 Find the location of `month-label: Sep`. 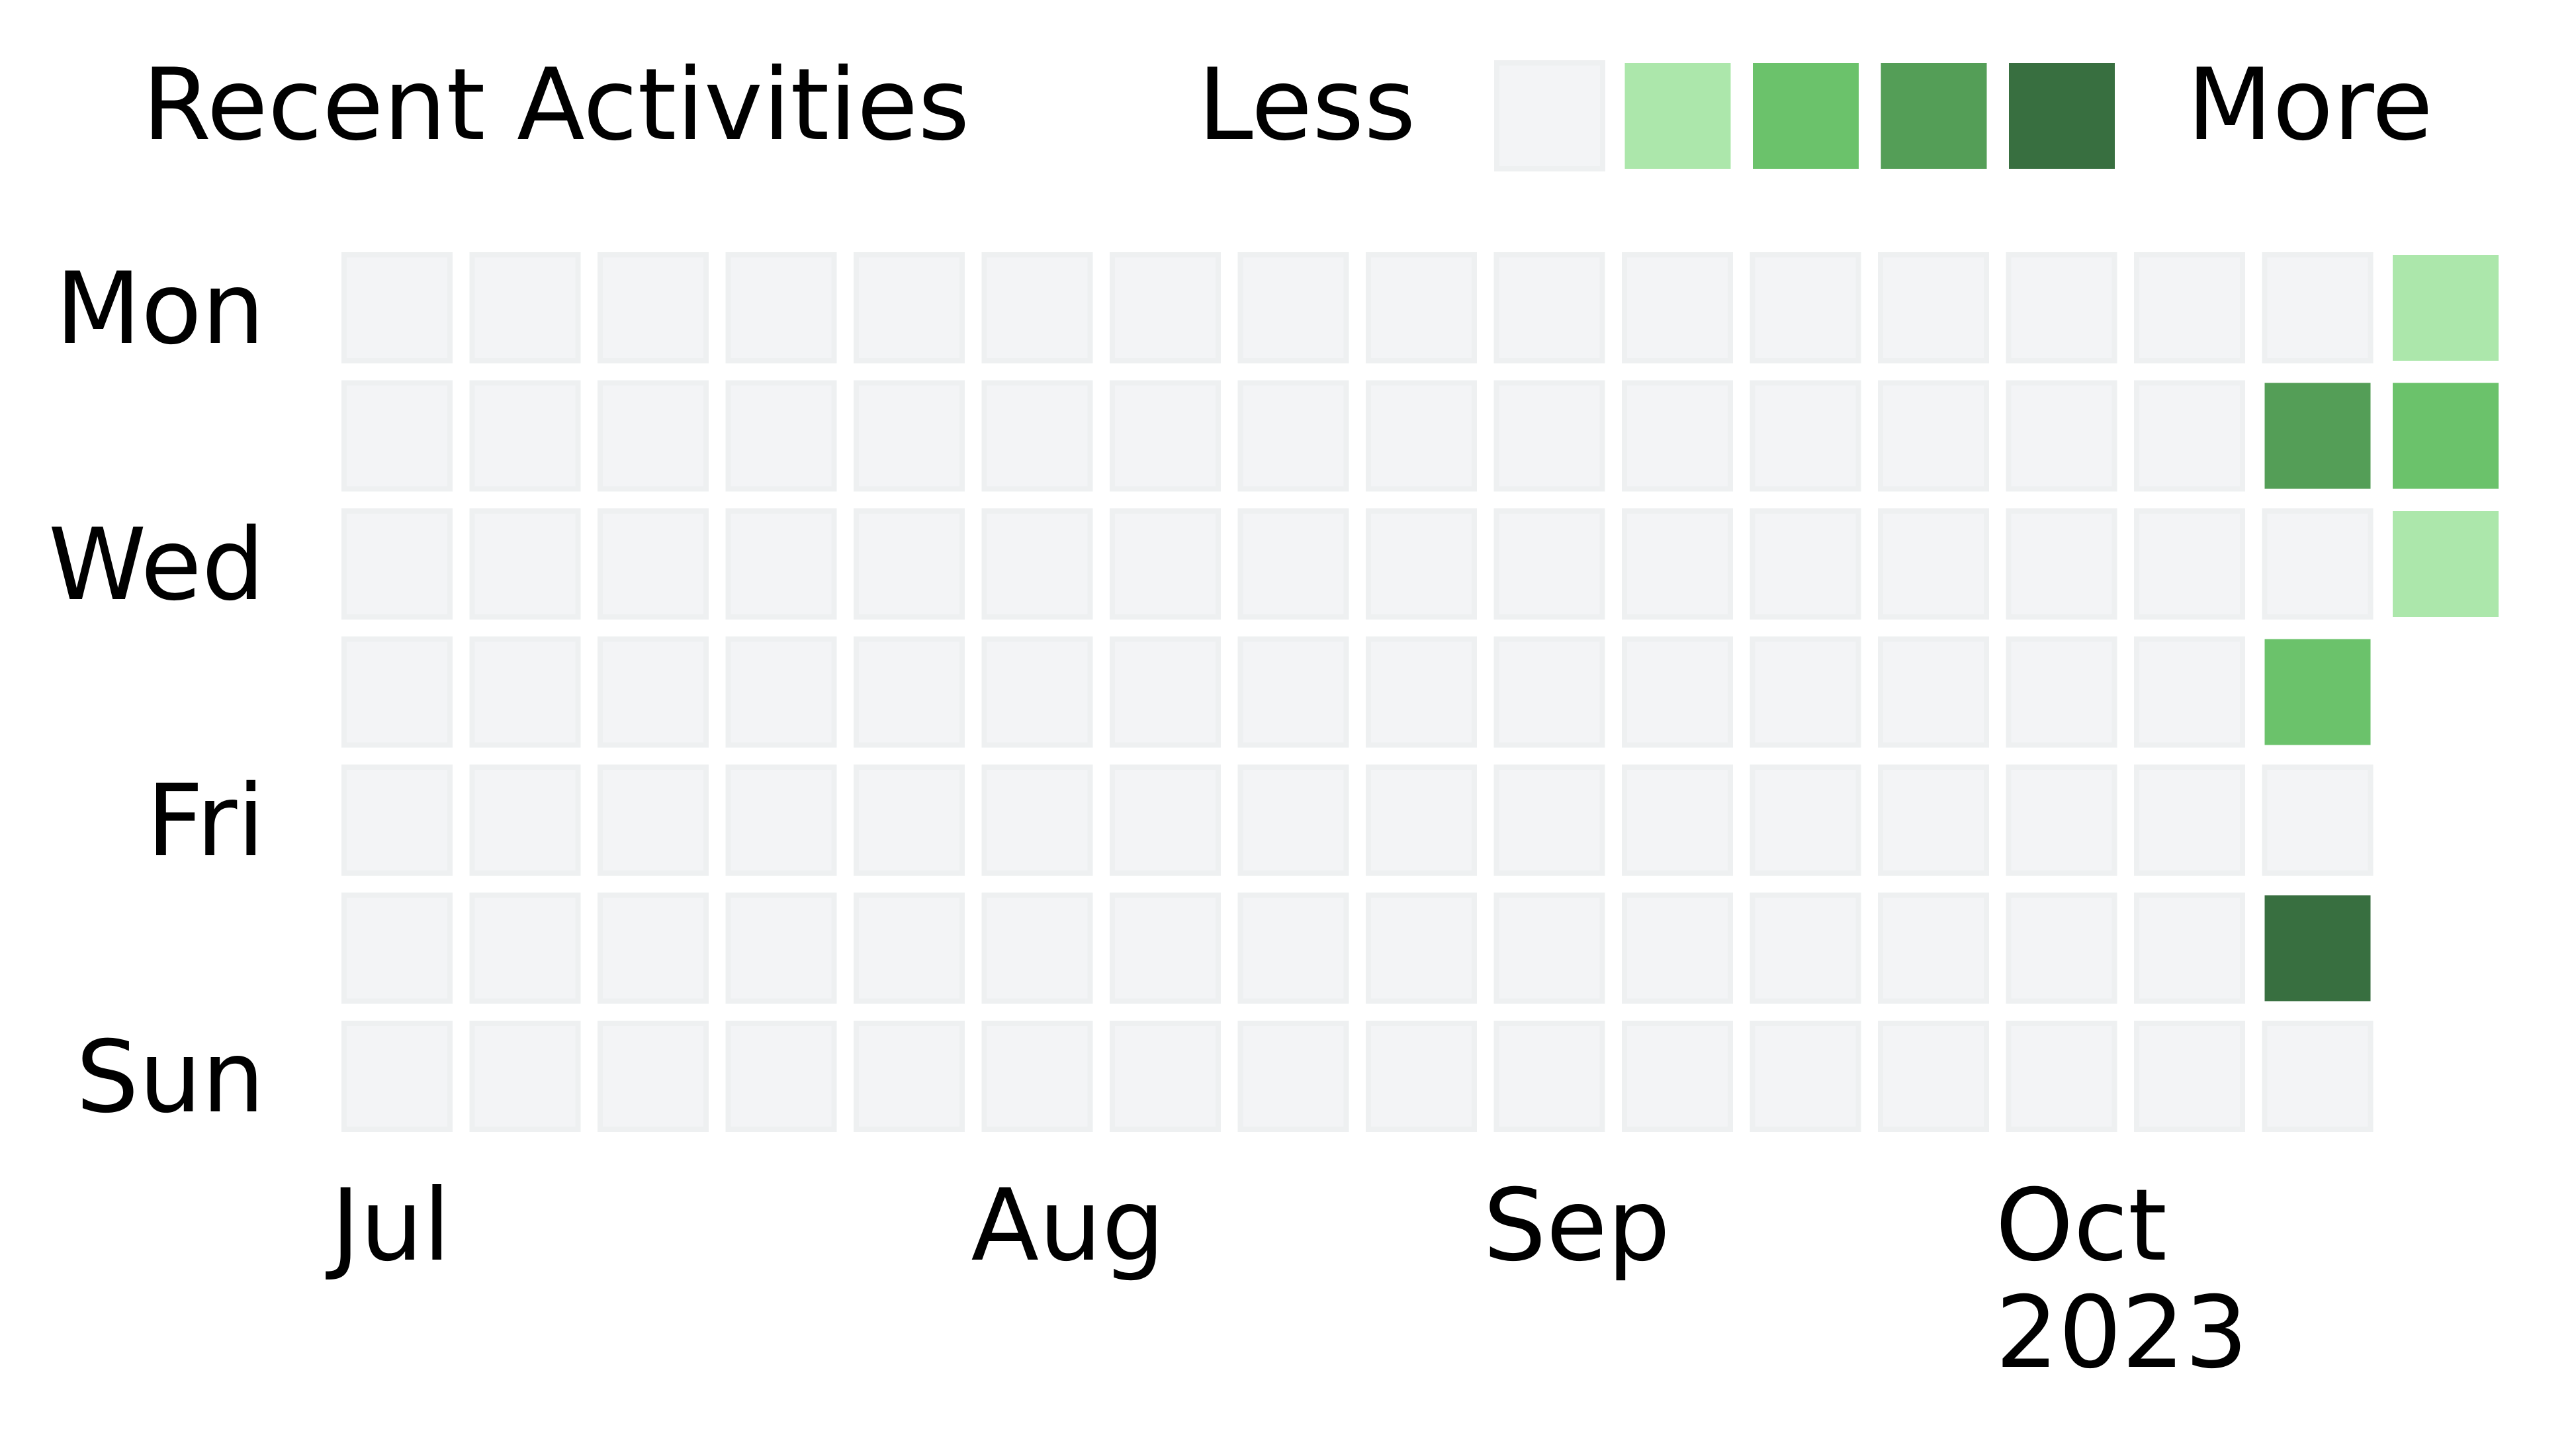

month-label: Sep is located at coordinates (1577, 1225).